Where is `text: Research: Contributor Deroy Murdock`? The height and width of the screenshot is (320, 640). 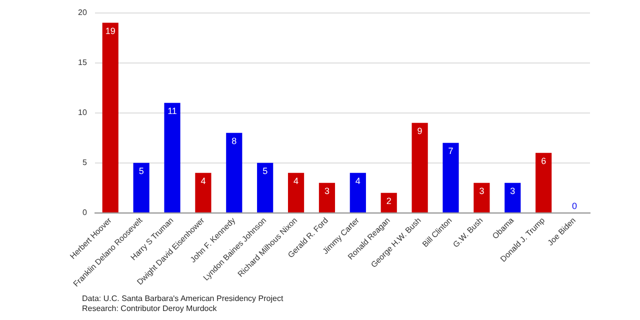 text: Research: Contributor Deroy Murdock is located at coordinates (150, 309).